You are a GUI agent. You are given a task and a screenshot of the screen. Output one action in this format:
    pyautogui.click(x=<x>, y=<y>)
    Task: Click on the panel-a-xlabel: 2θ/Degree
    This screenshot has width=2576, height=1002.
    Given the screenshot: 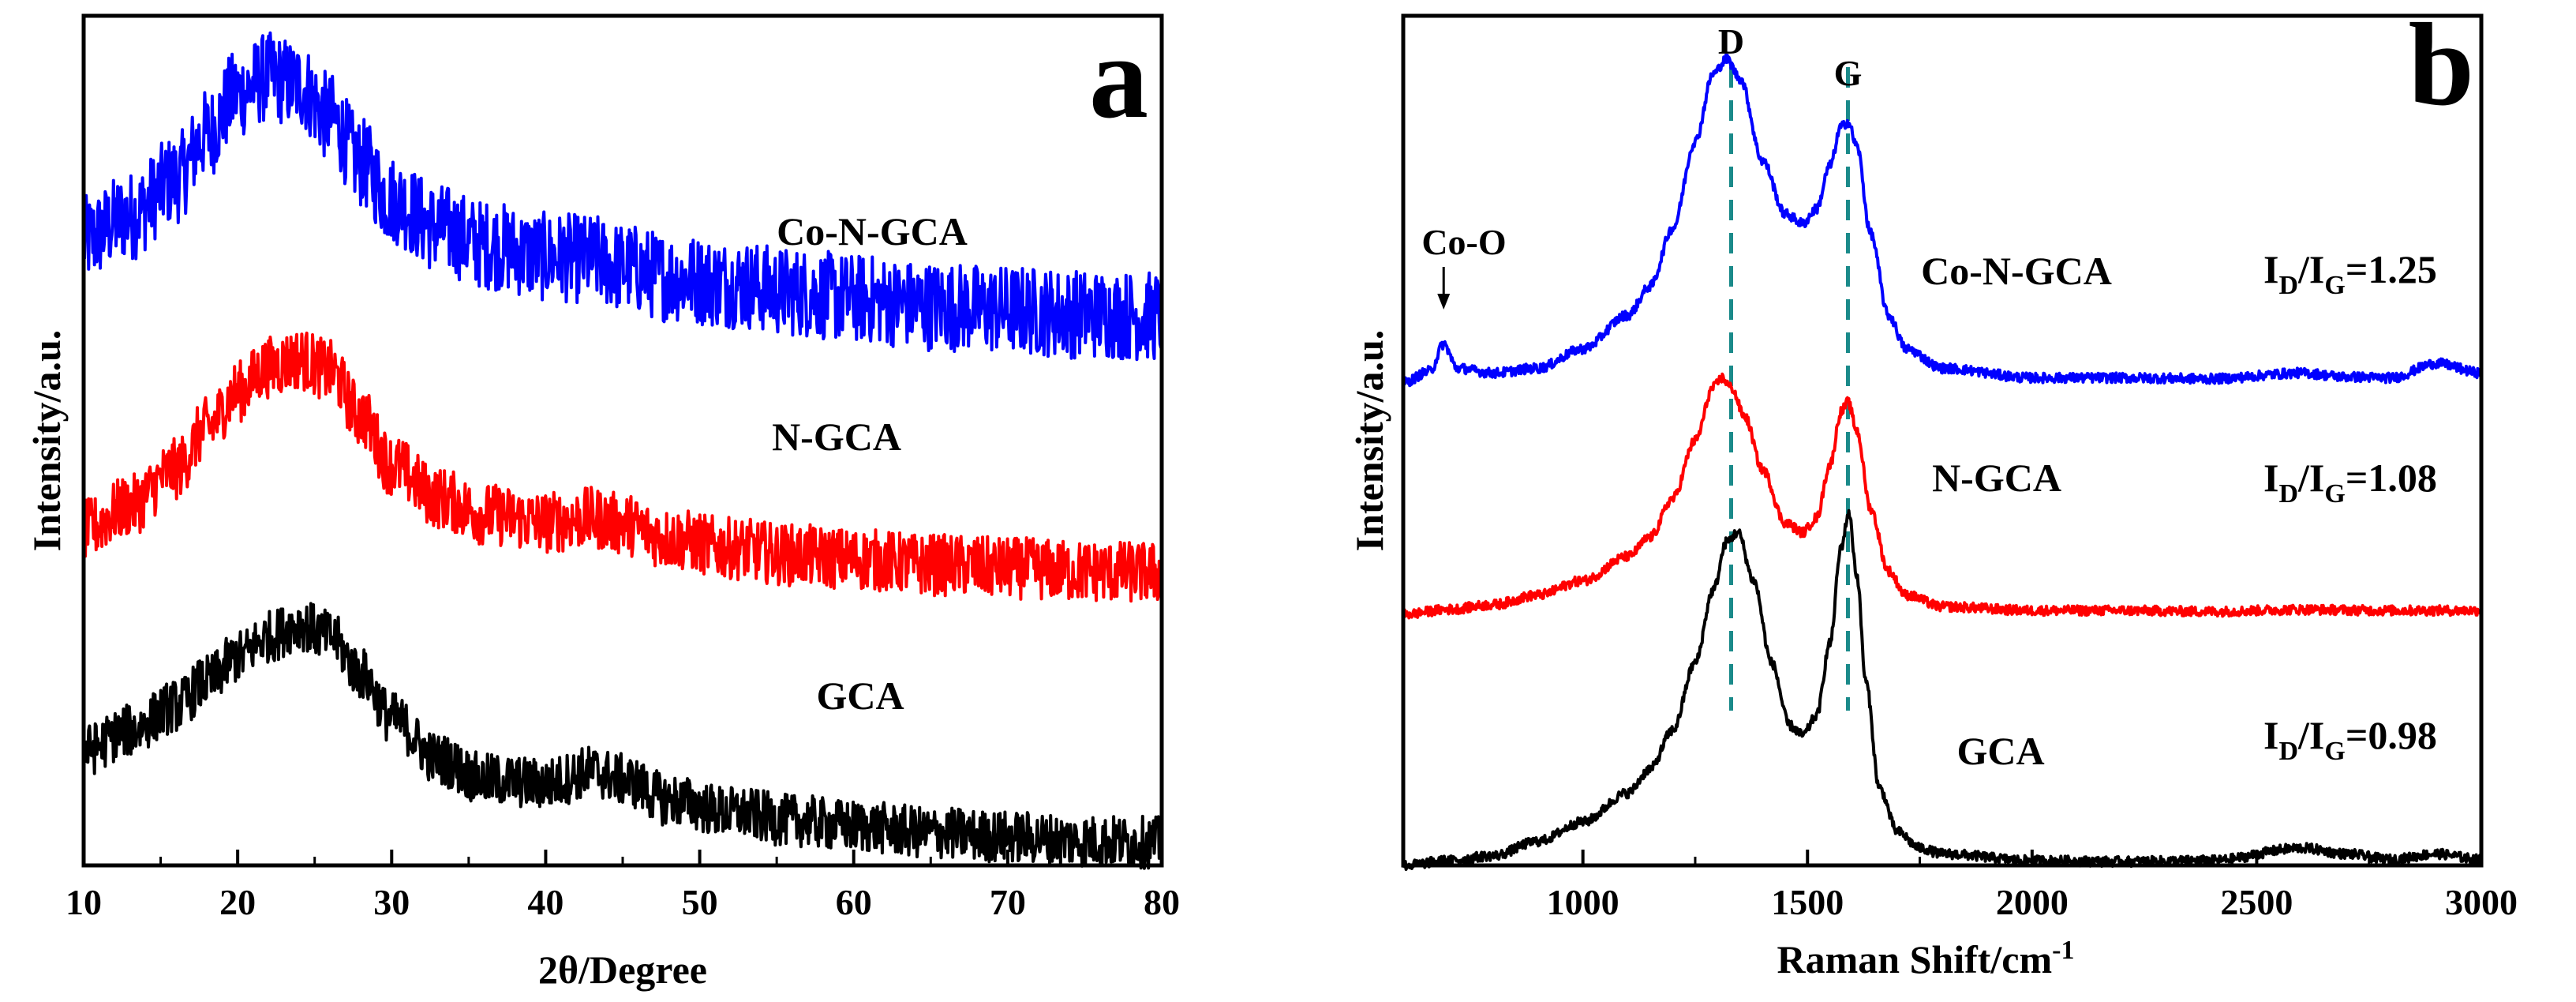 What is the action you would take?
    pyautogui.click(x=622, y=970)
    